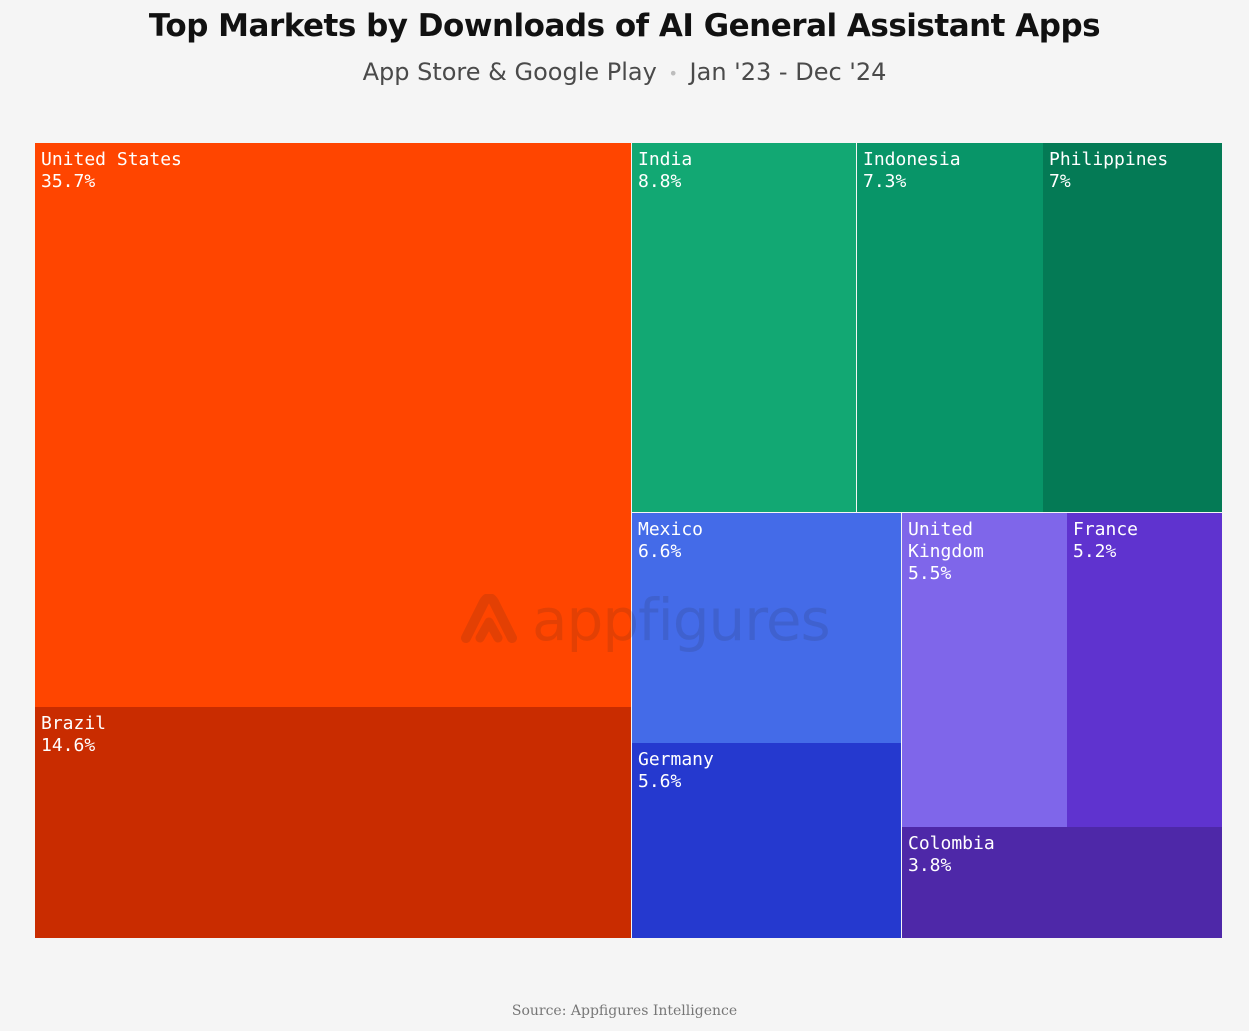  What do you see at coordinates (111, 159) in the screenshot?
I see `cell-name: United States` at bounding box center [111, 159].